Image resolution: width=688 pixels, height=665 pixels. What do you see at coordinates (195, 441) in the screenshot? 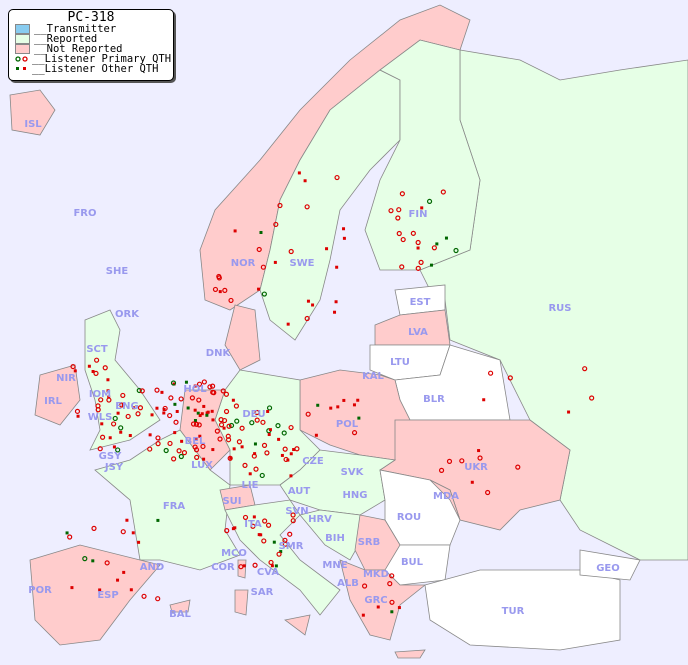
I see `country-label-bel: BEL` at bounding box center [195, 441].